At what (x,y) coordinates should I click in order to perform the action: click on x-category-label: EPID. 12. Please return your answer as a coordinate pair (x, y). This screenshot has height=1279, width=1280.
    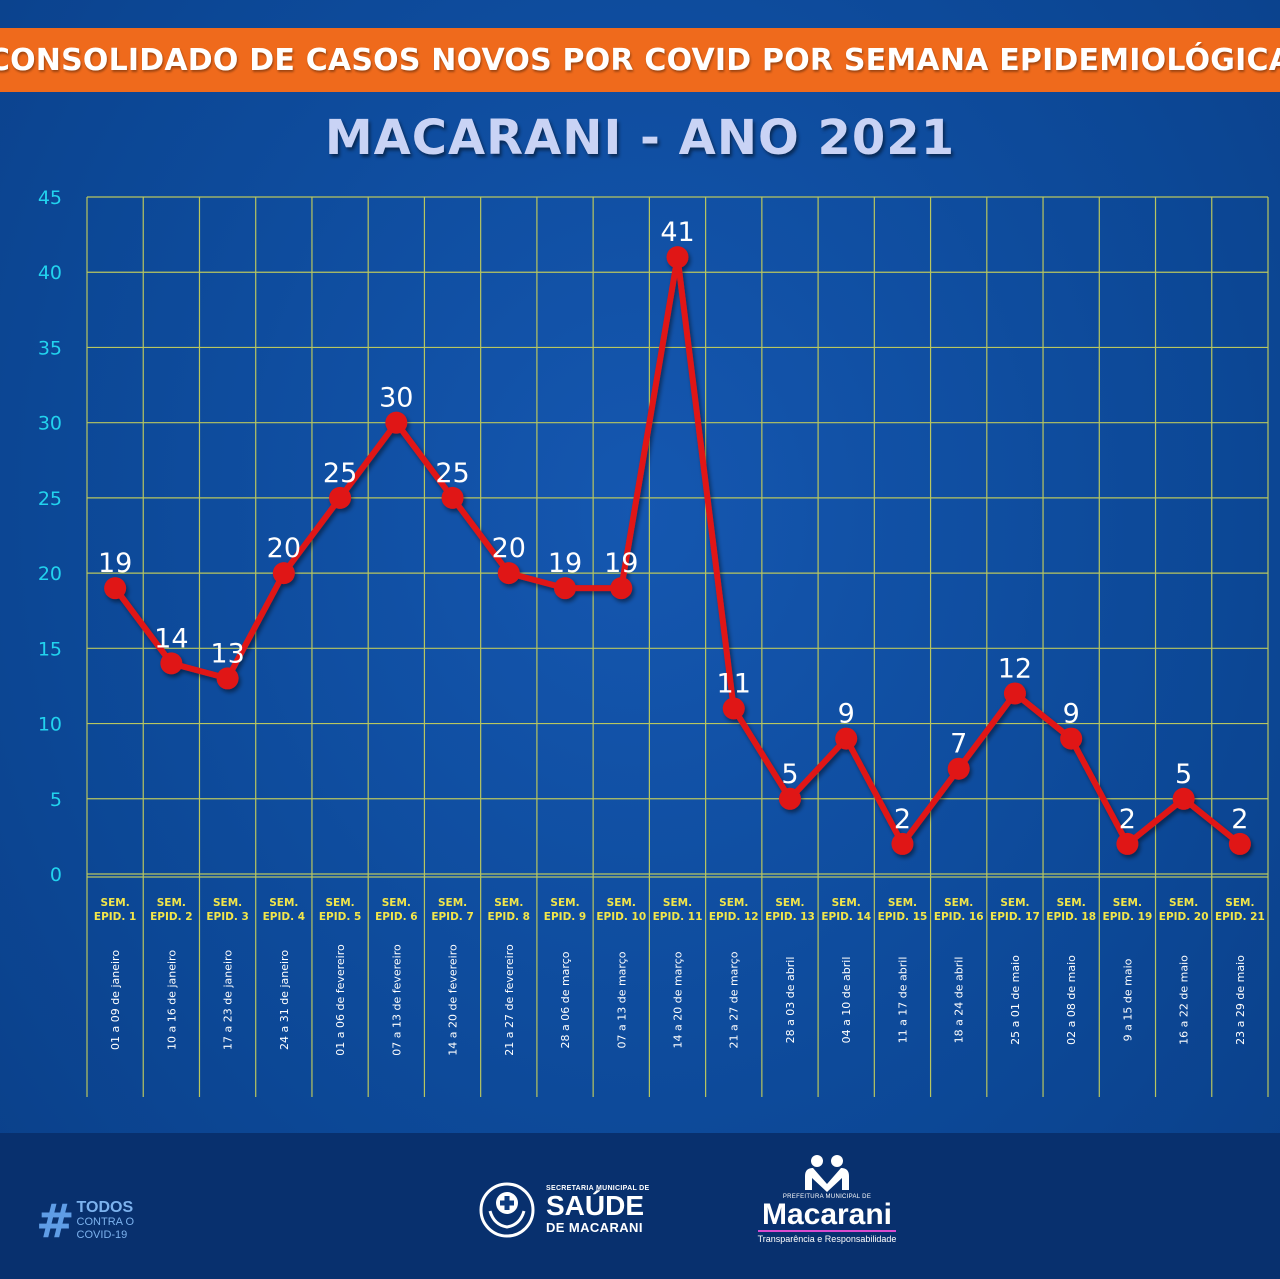
    Looking at the image, I should click on (734, 917).